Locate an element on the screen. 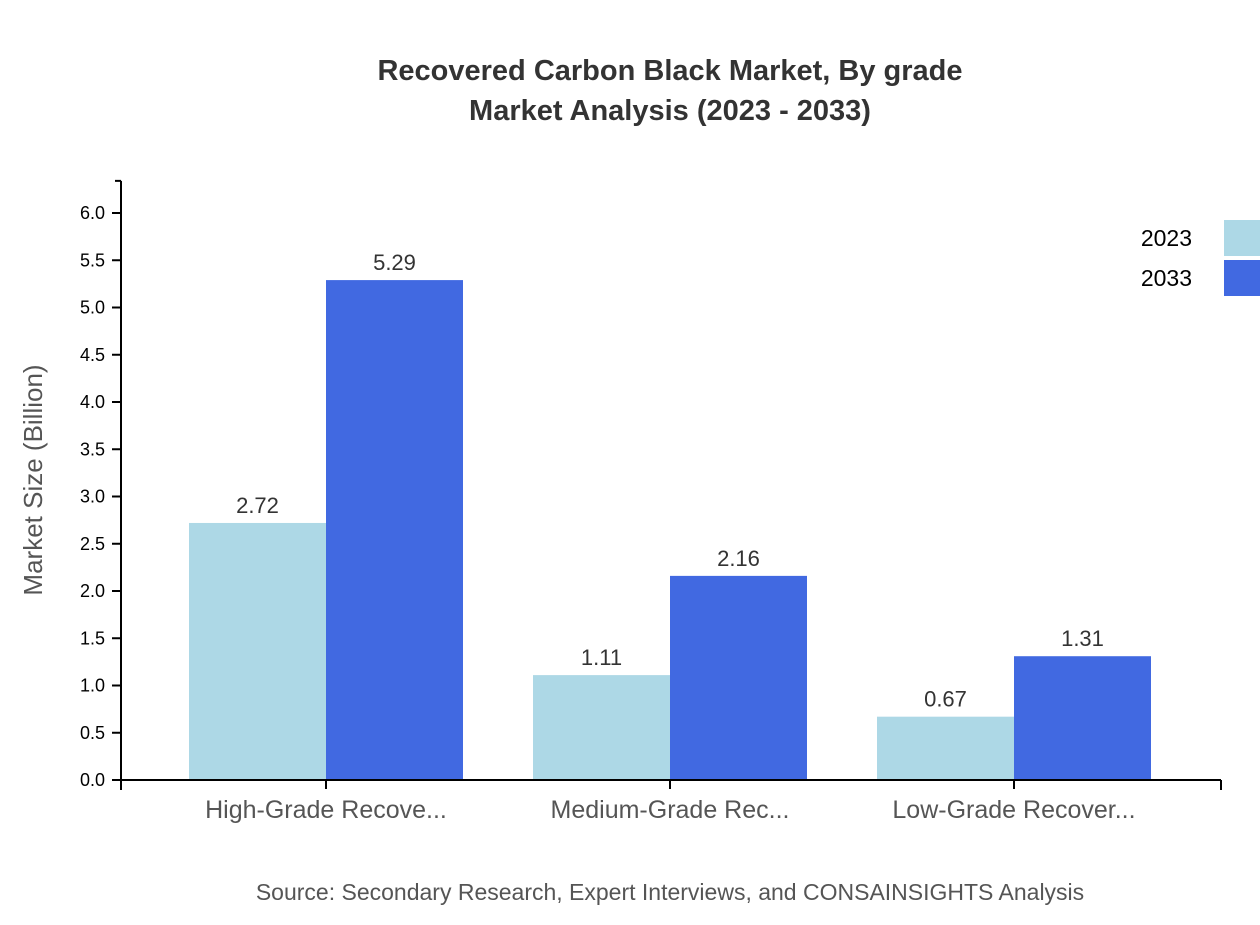 The image size is (1260, 925). y-tick-label: 3.0 is located at coordinates (92, 497).